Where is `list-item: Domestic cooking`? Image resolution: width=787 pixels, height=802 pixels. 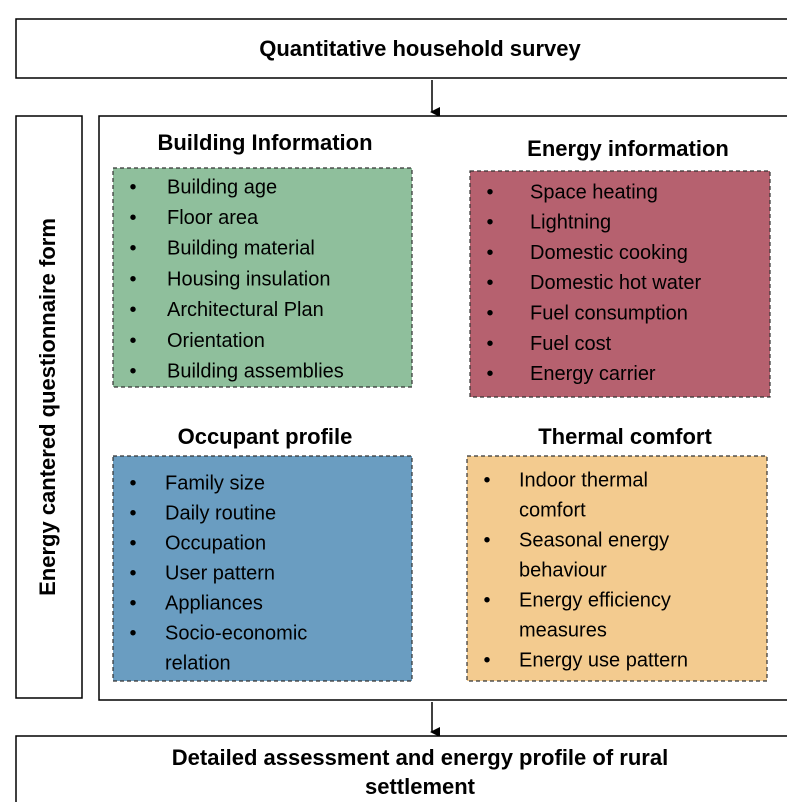 list-item: Domestic cooking is located at coordinates (609, 253).